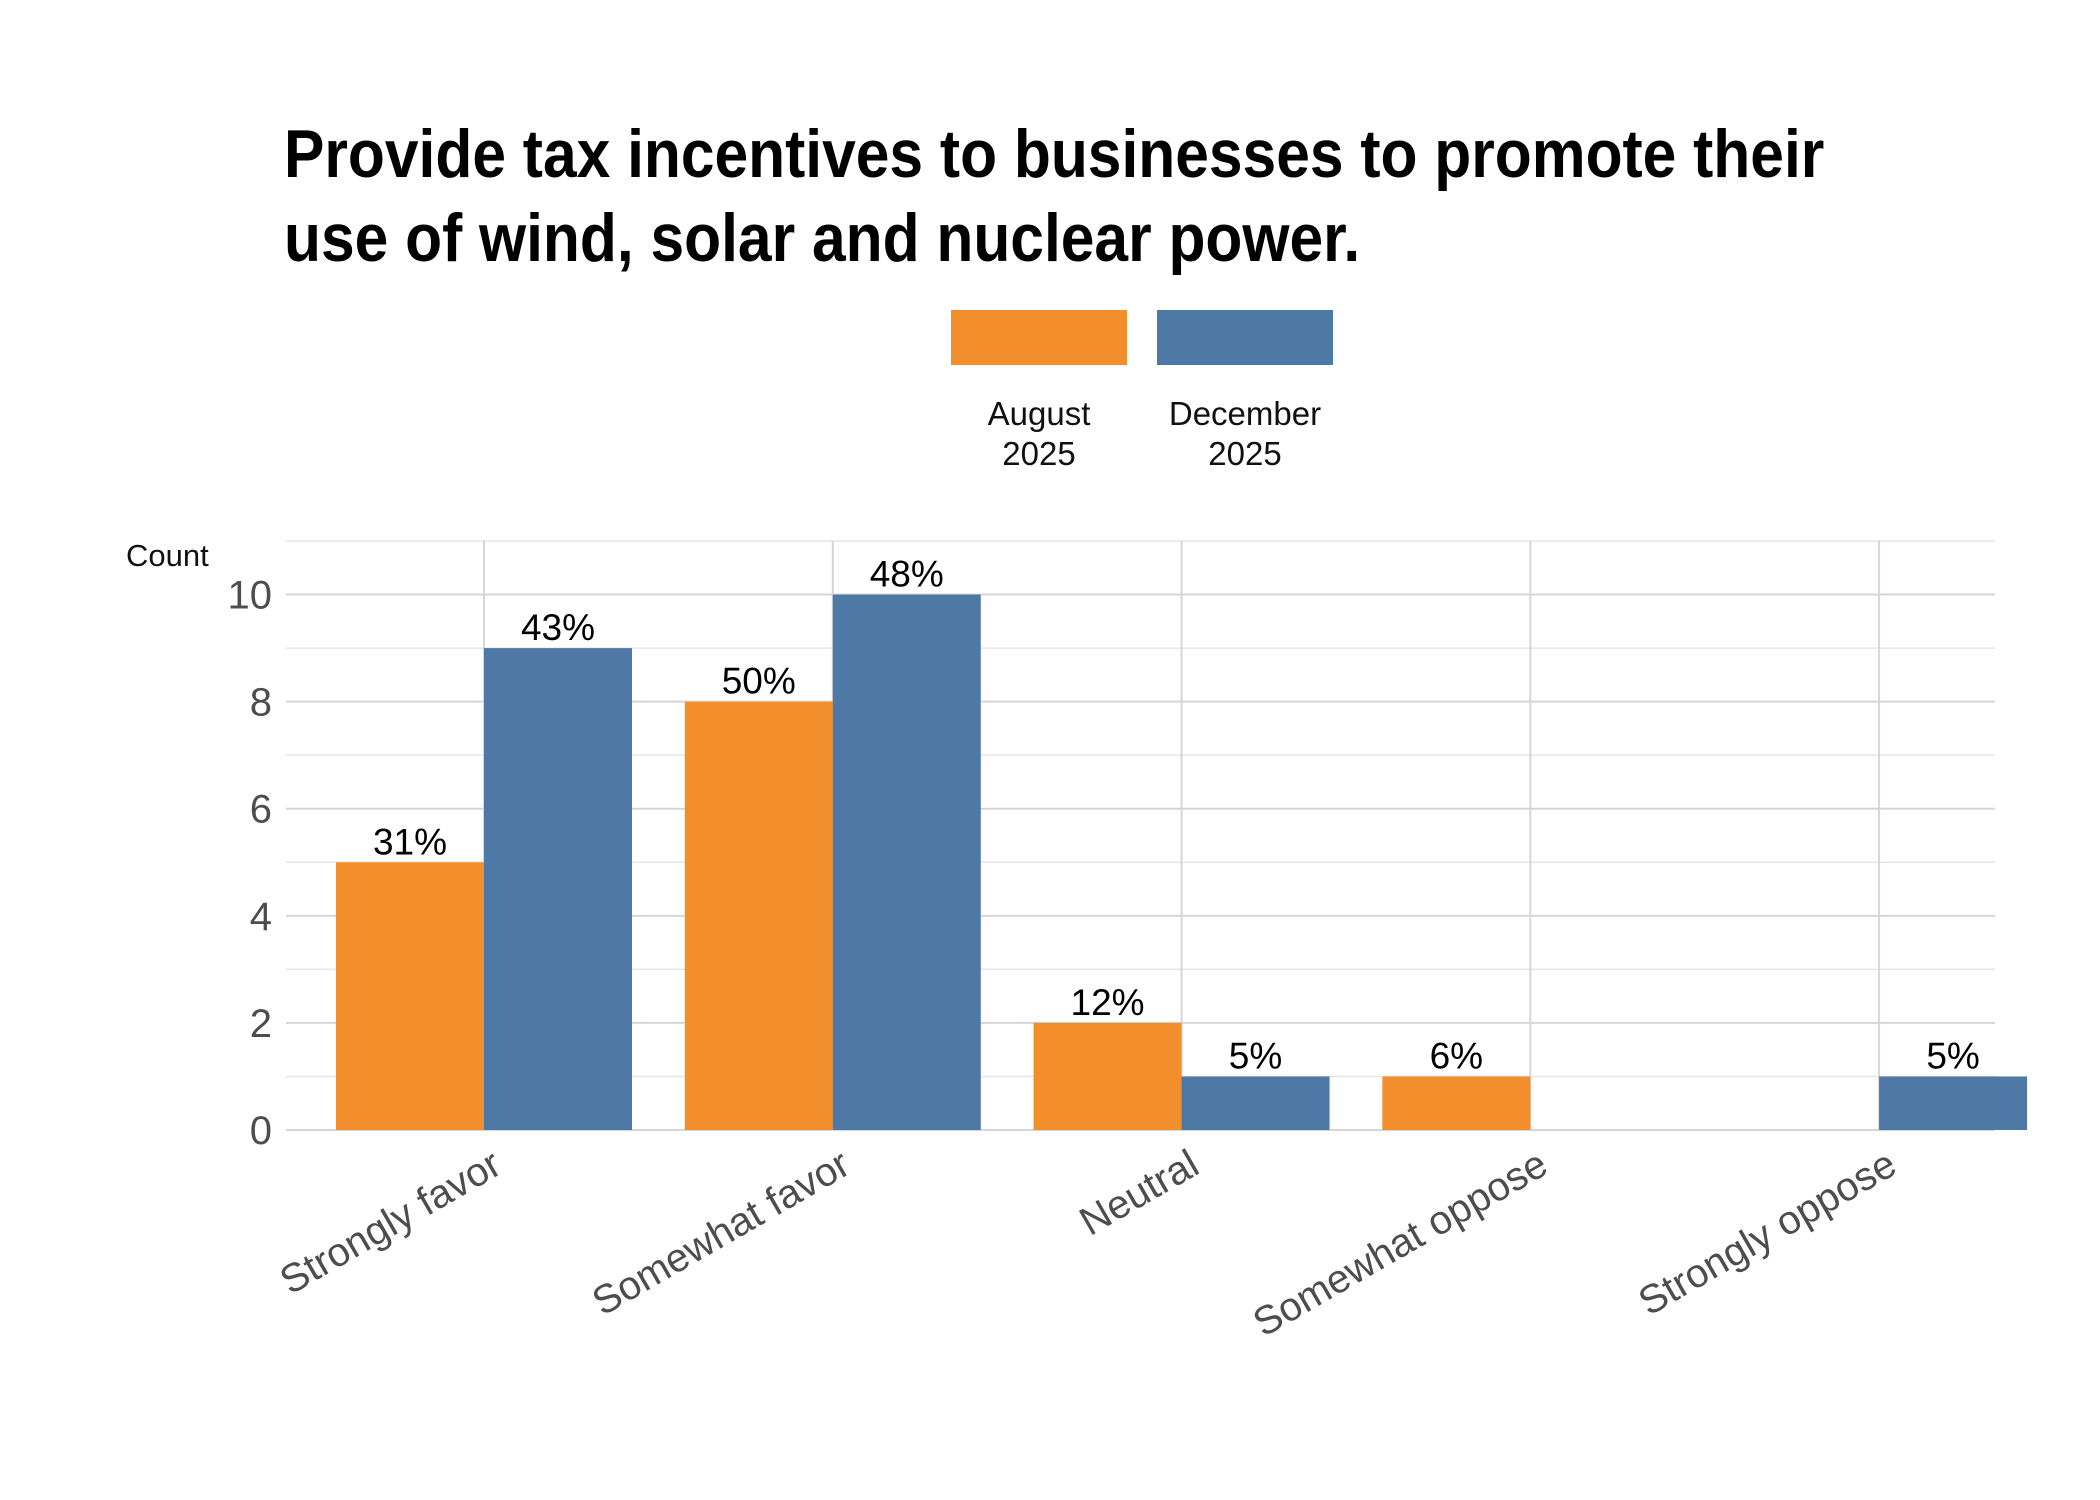  Describe the element at coordinates (1245, 433) in the screenshot. I see `legend-label: December 2025` at that location.